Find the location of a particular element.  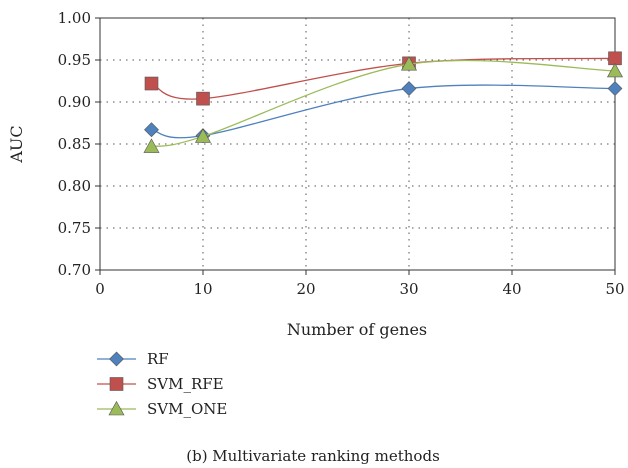

series-rf is located at coordinates (383, 112).